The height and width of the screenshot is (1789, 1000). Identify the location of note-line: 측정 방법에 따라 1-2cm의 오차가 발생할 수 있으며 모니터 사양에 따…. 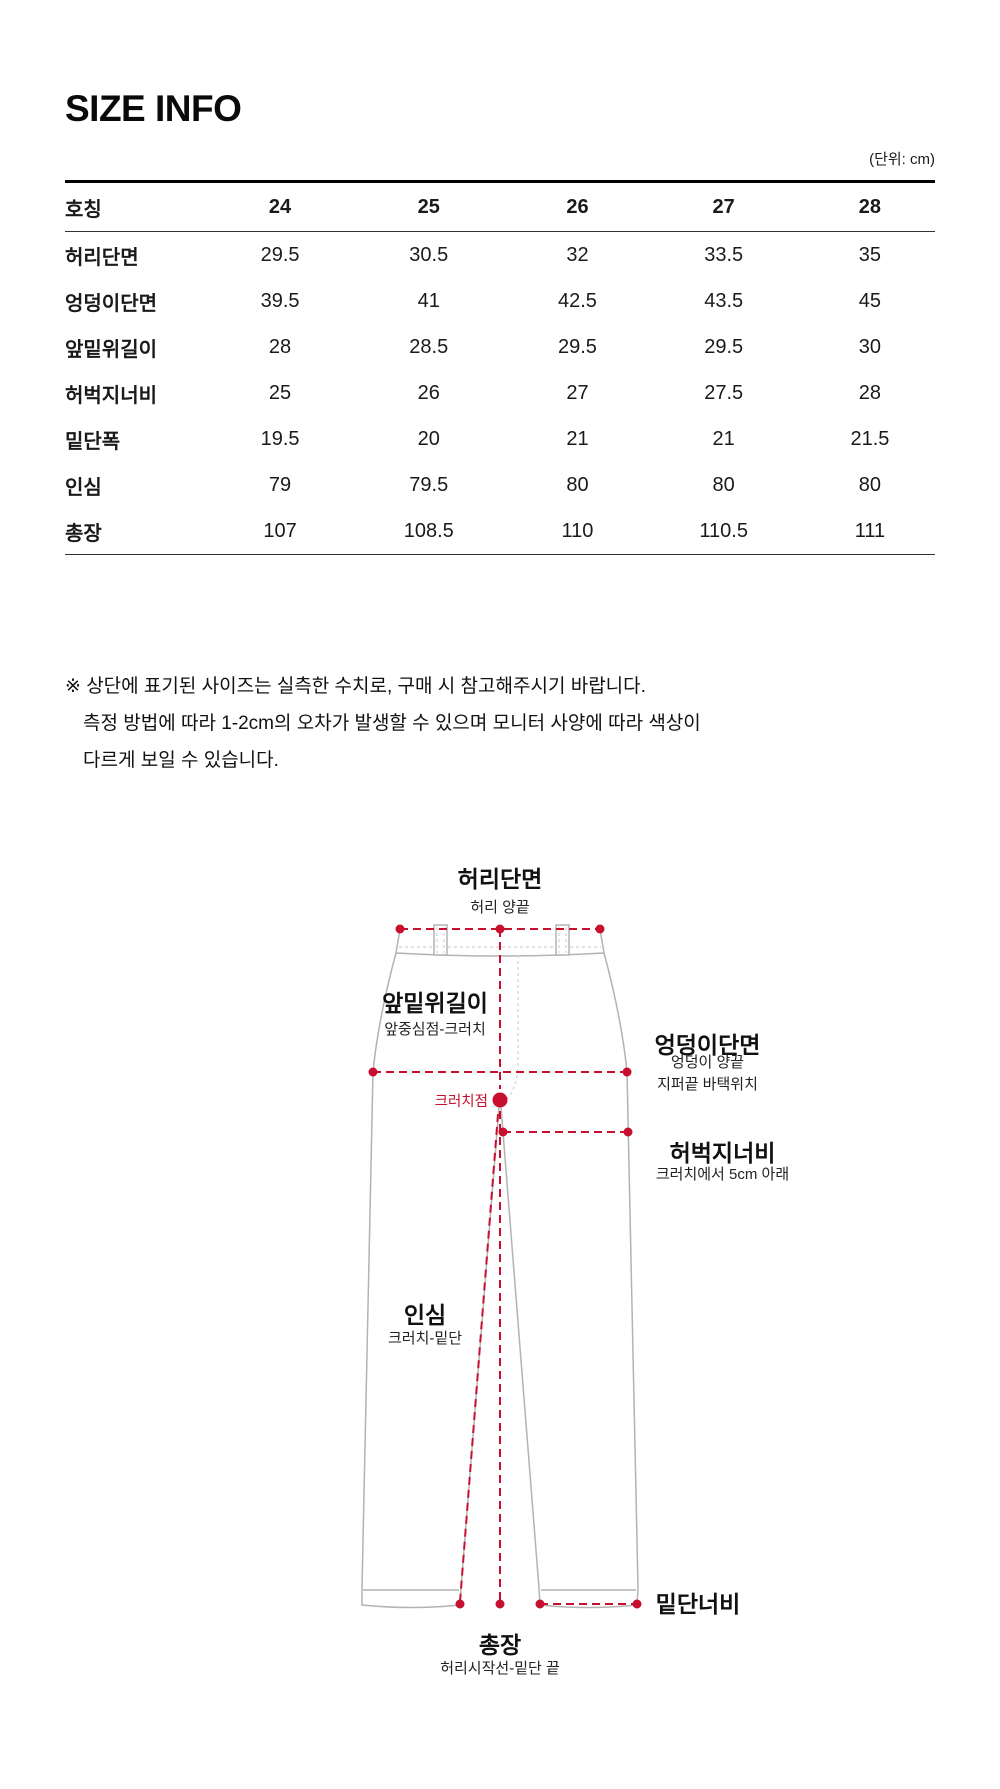
(392, 723).